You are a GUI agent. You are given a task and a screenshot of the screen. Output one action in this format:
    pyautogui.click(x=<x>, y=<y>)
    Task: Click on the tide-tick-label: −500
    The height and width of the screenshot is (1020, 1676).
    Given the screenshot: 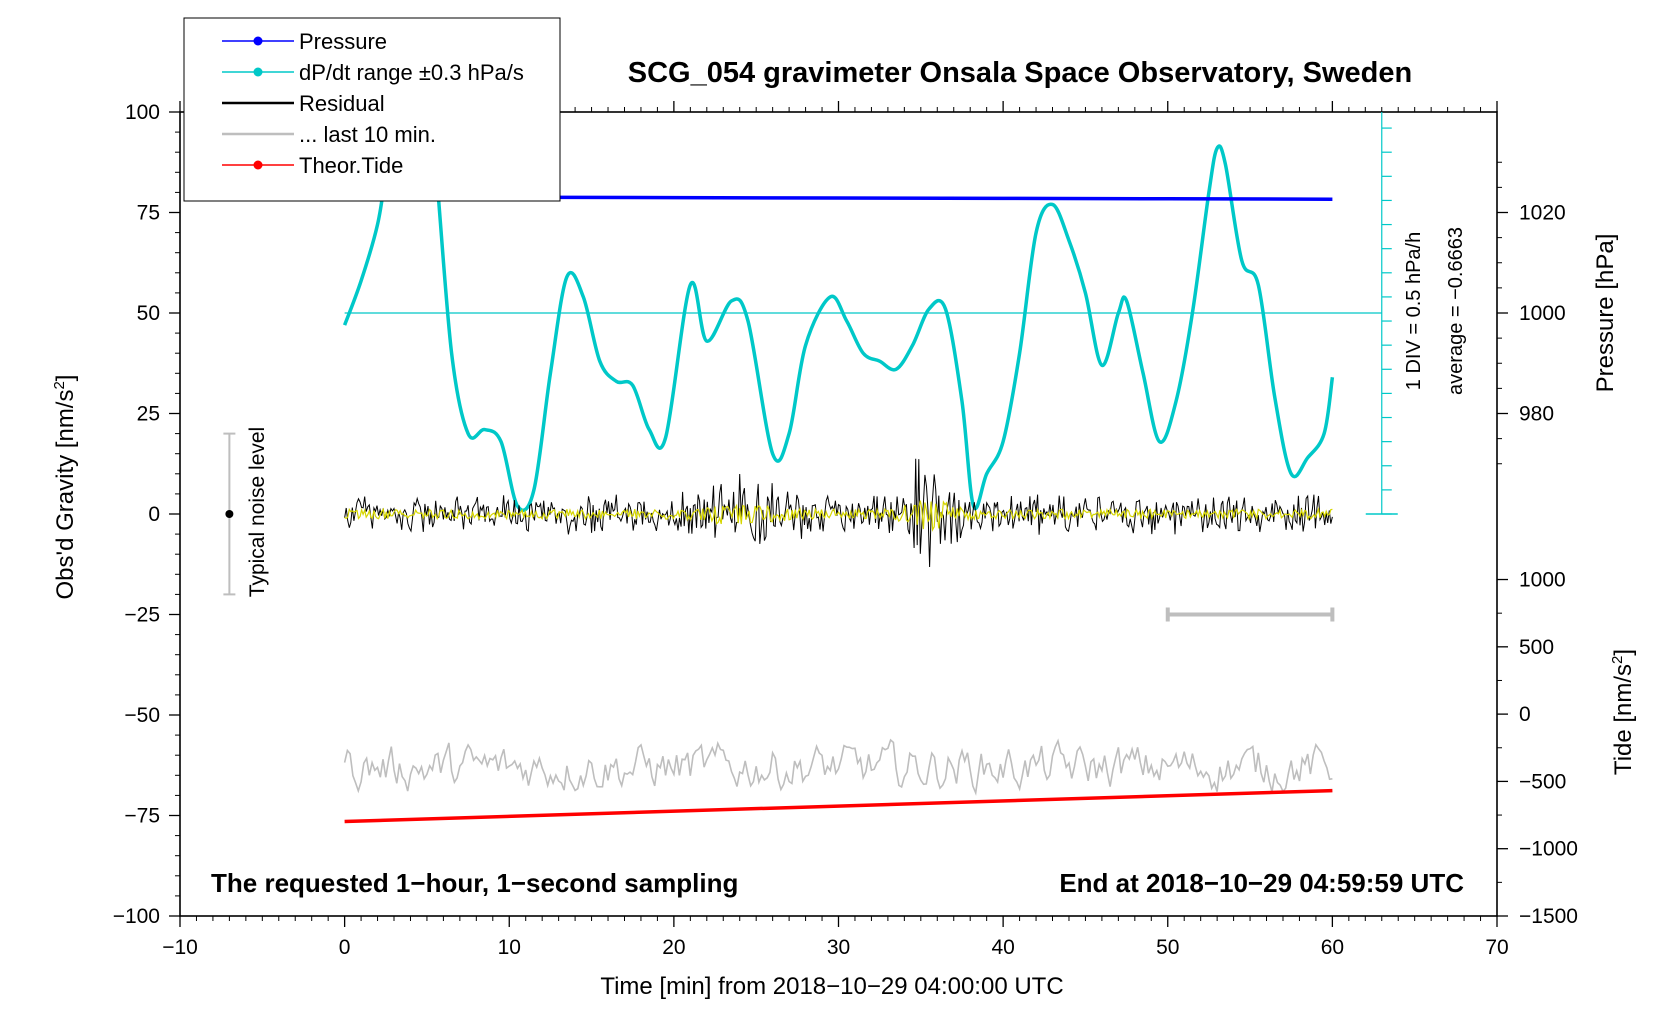 What is the action you would take?
    pyautogui.click(x=1542, y=781)
    